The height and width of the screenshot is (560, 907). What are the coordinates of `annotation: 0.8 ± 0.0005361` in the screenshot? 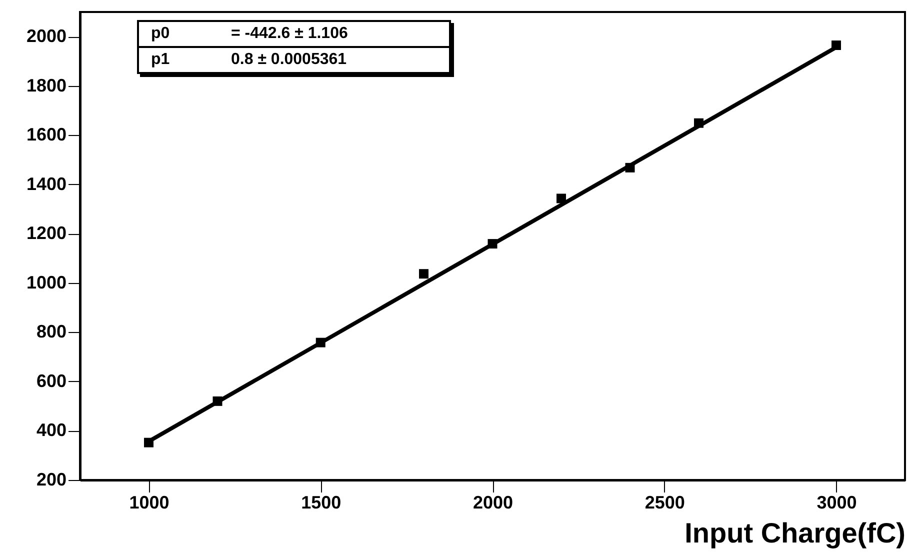 It's located at (289, 60).